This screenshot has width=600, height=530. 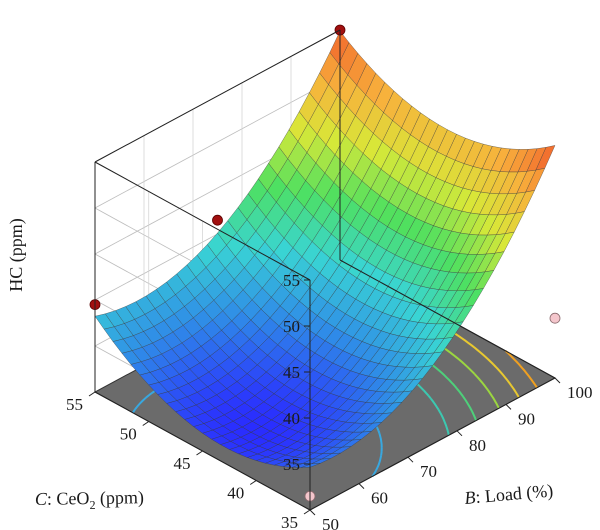 What do you see at coordinates (92, 505) in the screenshot?
I see `y-axis-label-sub: 2` at bounding box center [92, 505].